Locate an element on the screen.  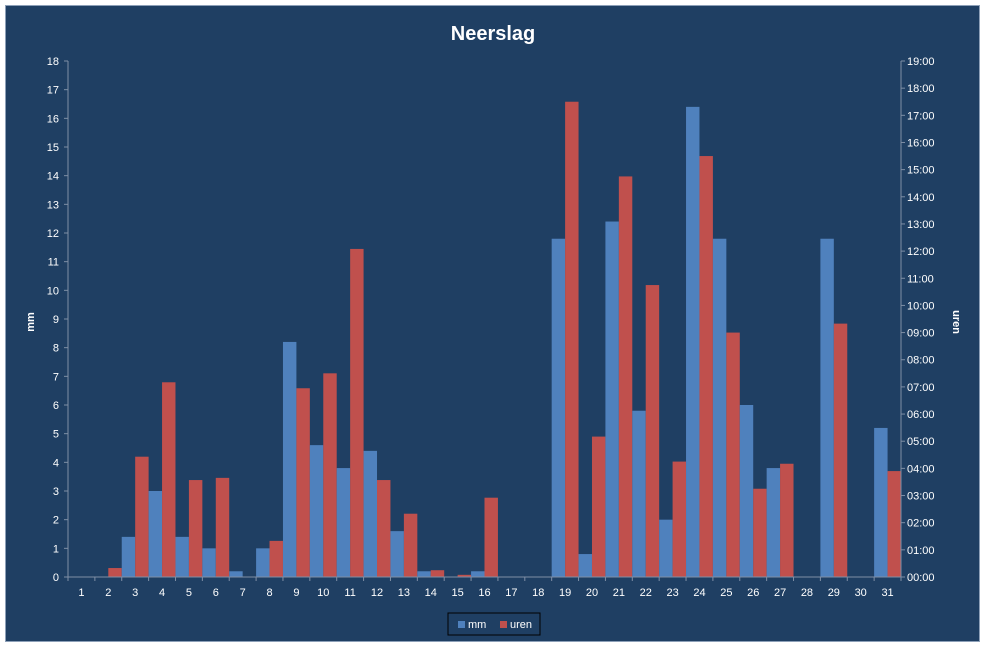
x-tick-label: 3 is located at coordinates (135, 593).